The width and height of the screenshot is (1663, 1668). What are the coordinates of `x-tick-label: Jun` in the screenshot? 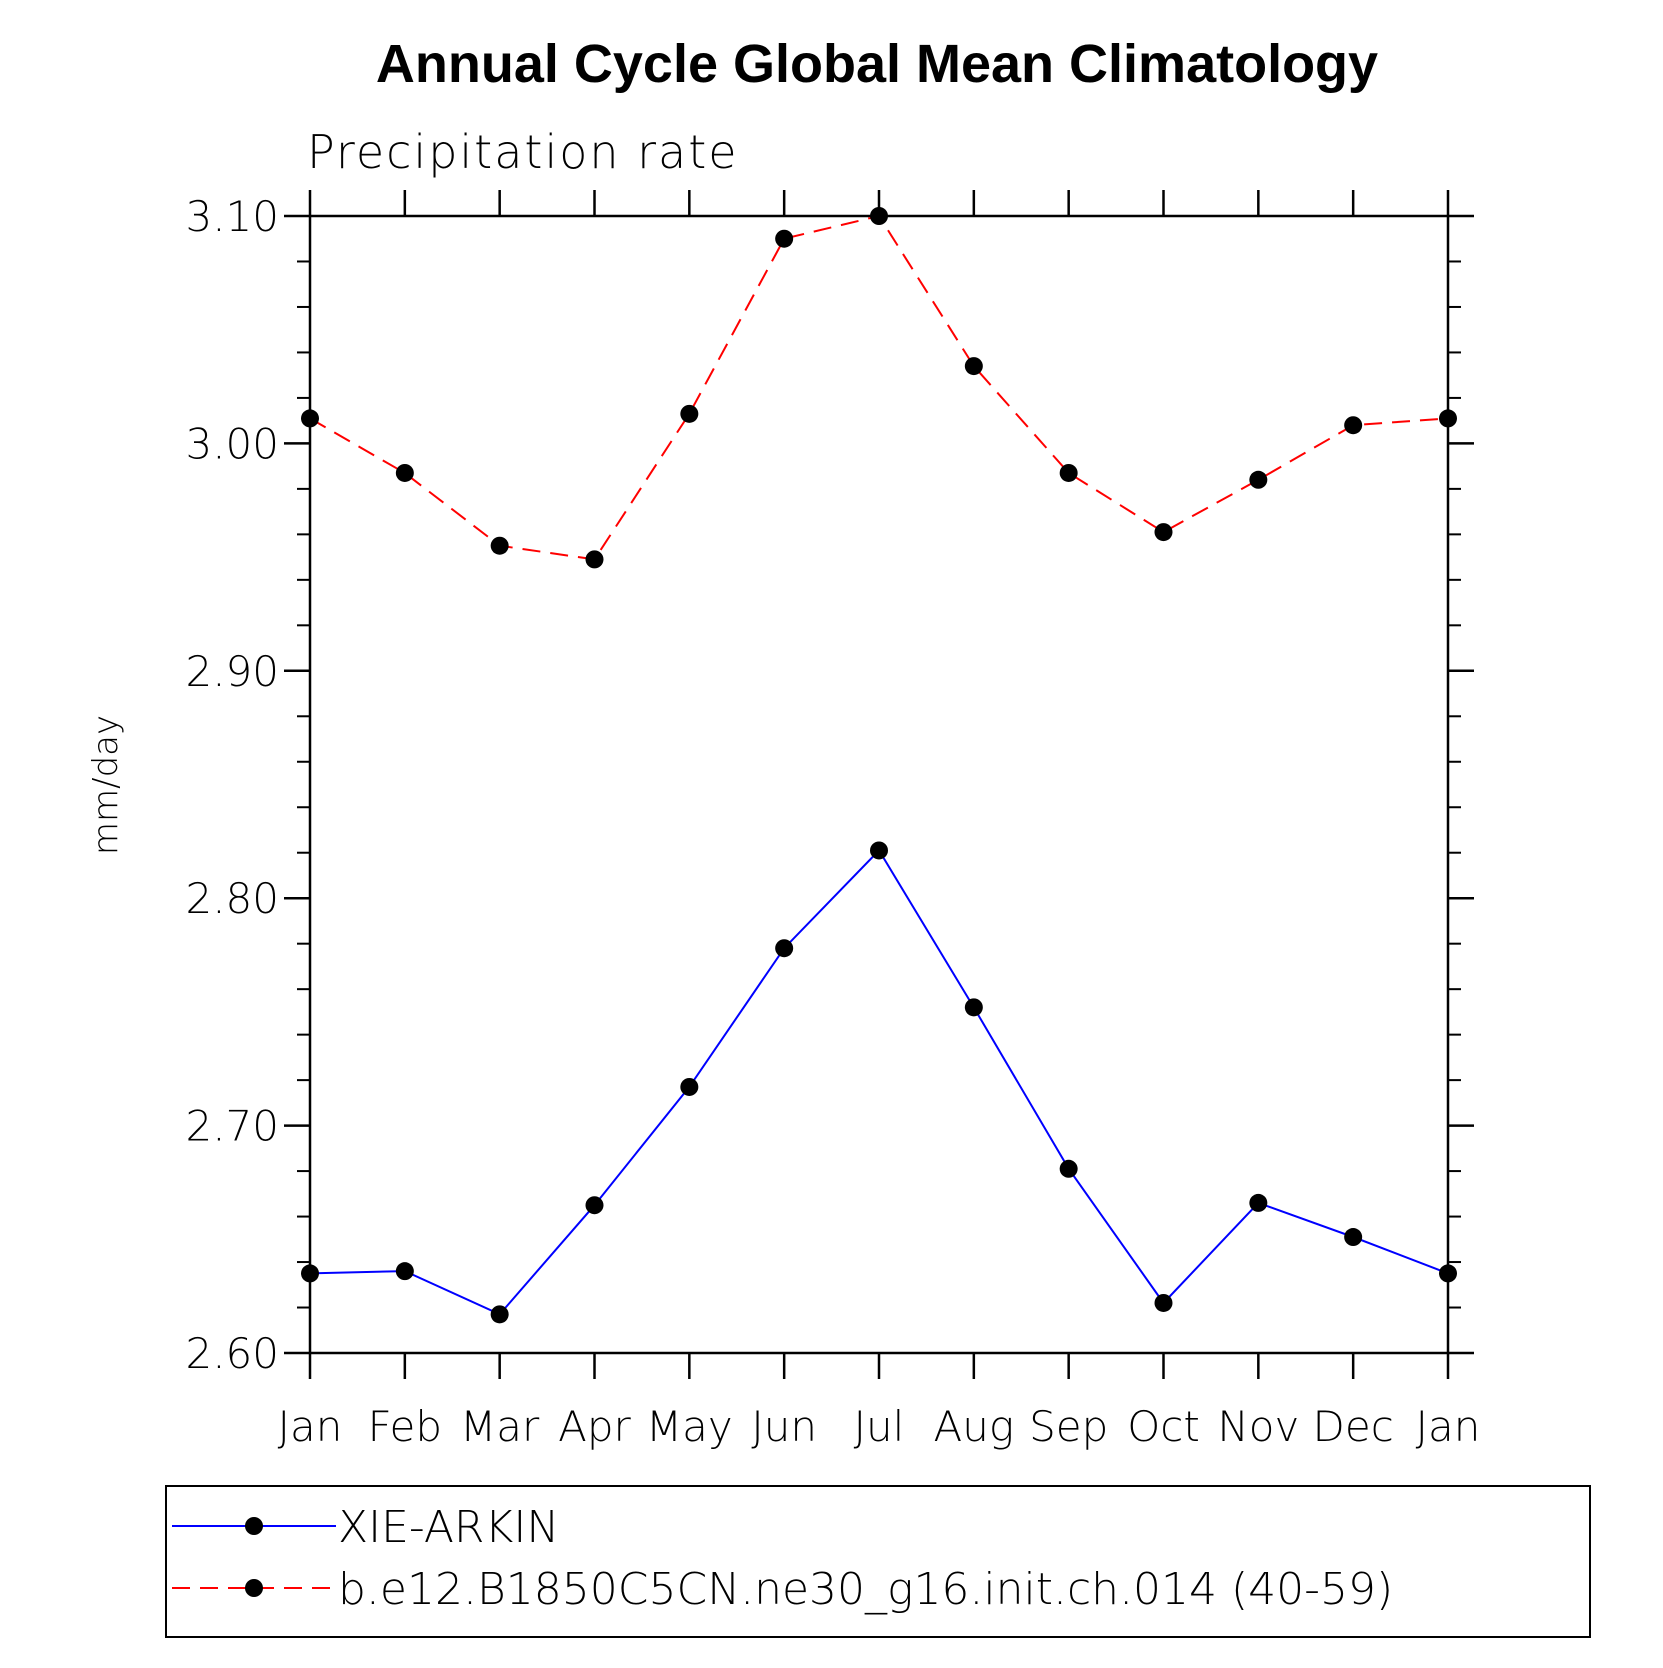 It's located at (784, 1426).